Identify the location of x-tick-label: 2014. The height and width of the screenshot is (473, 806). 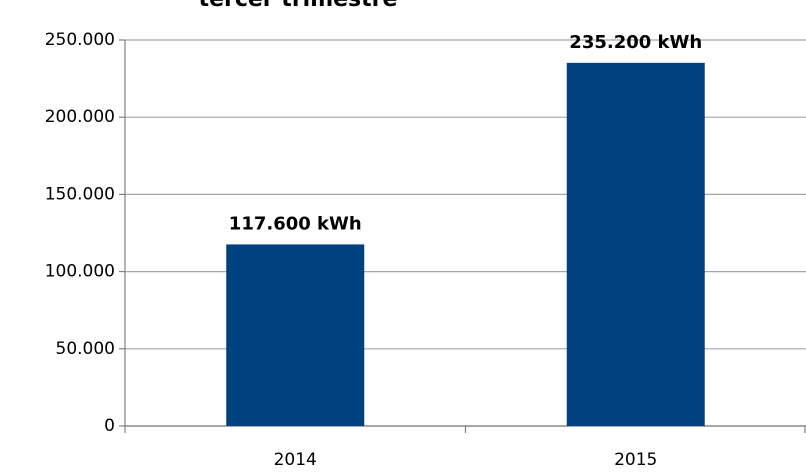
(295, 460).